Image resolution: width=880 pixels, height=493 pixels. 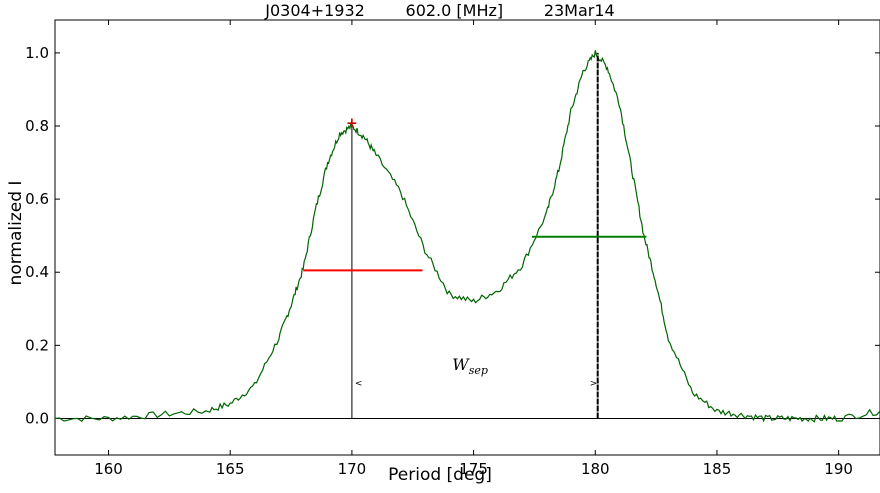 I want to click on title-source: J0304+1932, so click(x=315, y=10).